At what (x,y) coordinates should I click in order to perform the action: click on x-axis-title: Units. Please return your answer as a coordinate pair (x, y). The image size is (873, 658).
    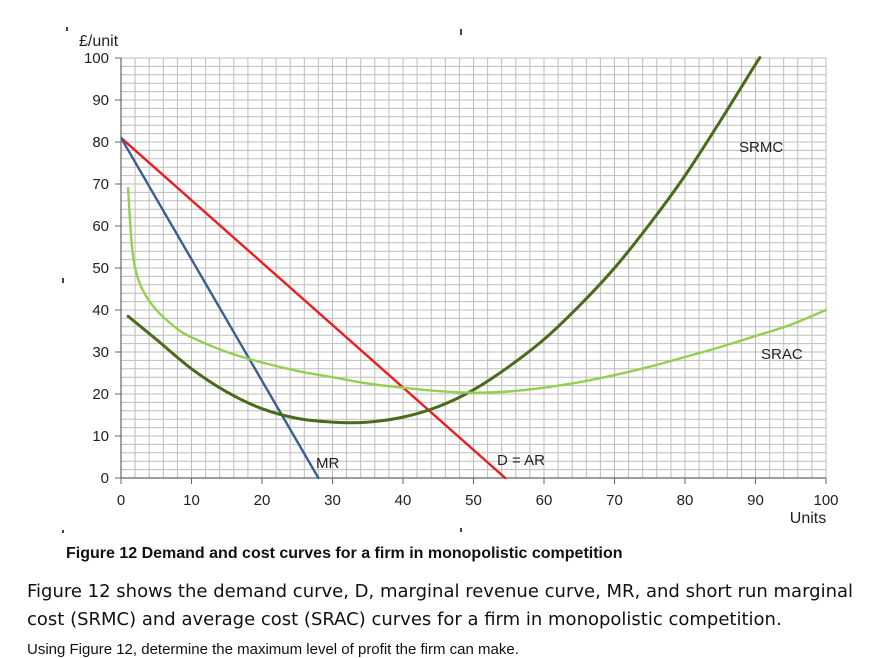
    Looking at the image, I should click on (808, 518).